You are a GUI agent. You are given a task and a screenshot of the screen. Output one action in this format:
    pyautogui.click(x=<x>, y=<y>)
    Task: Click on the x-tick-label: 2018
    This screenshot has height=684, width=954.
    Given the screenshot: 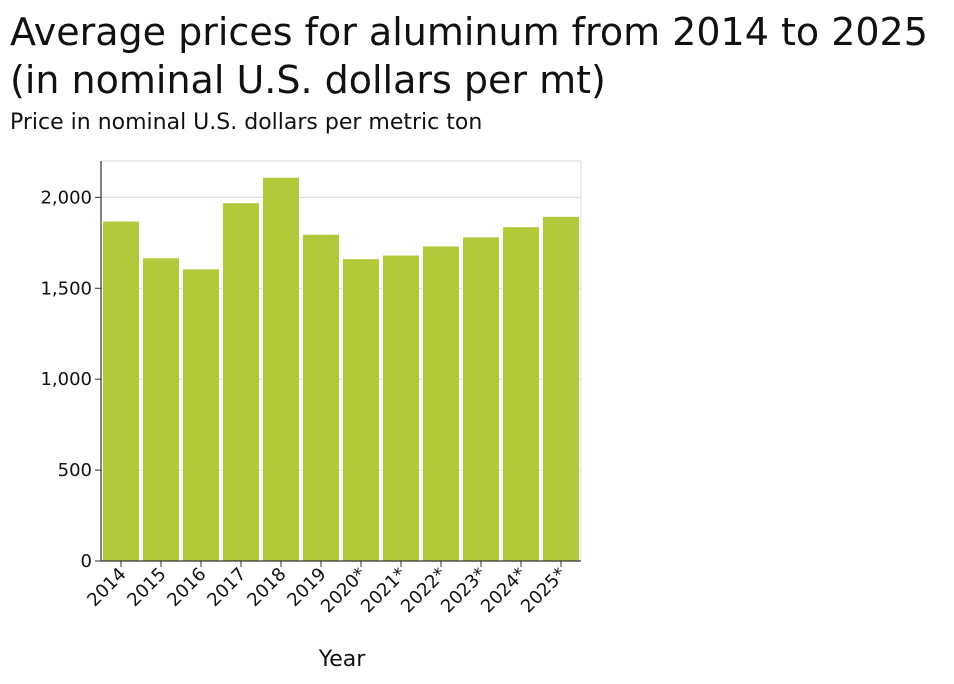 What is the action you would take?
    pyautogui.click(x=266, y=587)
    